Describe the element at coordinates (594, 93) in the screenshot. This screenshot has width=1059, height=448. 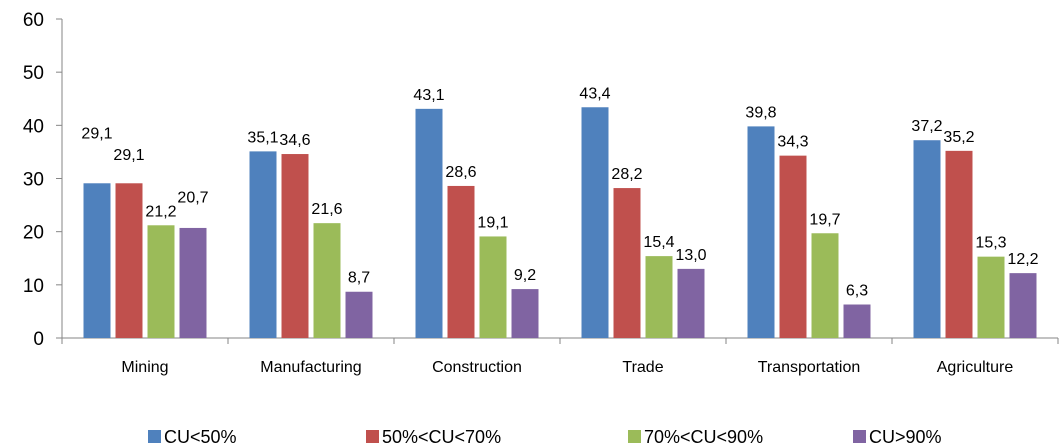
I see `data-label: 43,4` at that location.